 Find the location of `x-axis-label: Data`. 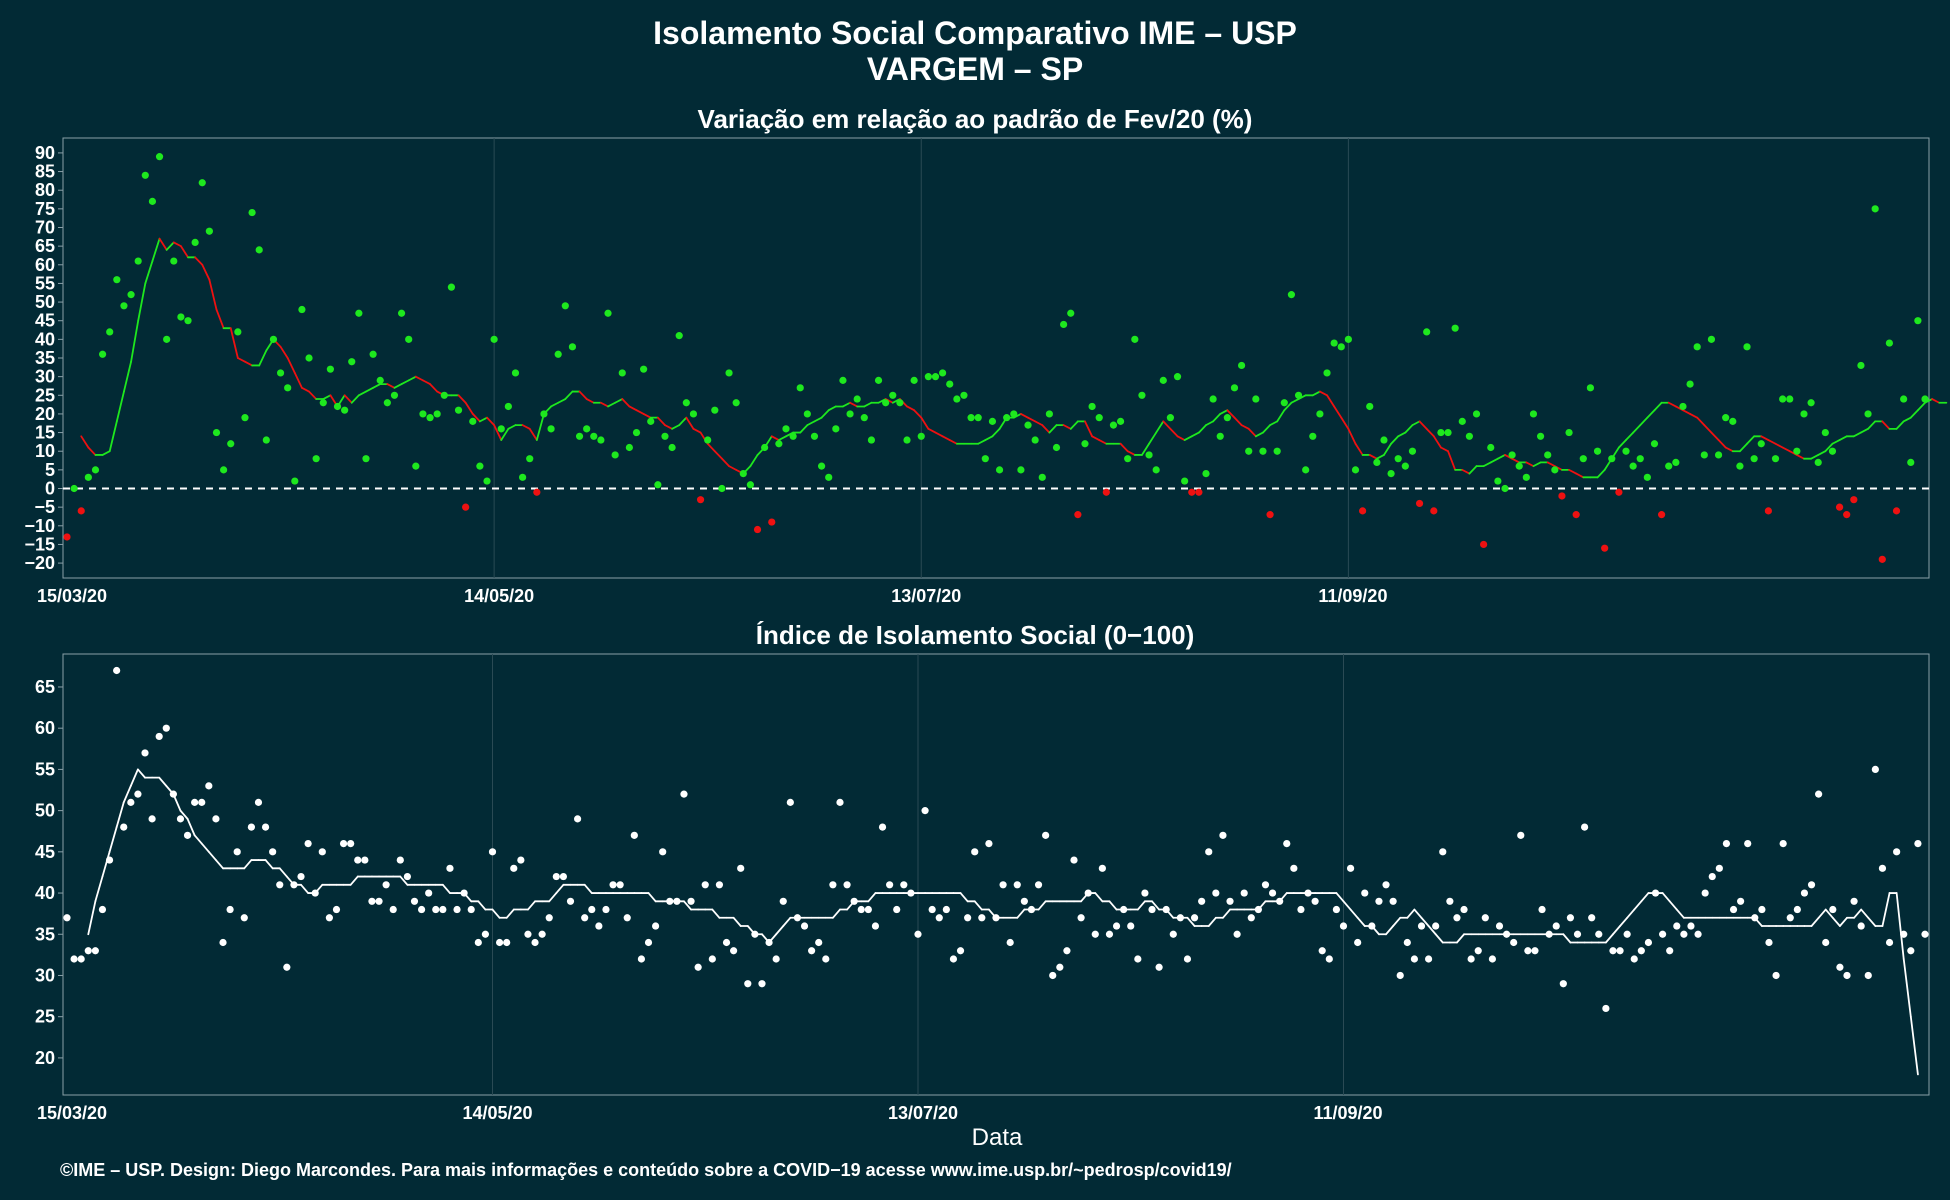

x-axis-label: Data is located at coordinates (997, 1137).